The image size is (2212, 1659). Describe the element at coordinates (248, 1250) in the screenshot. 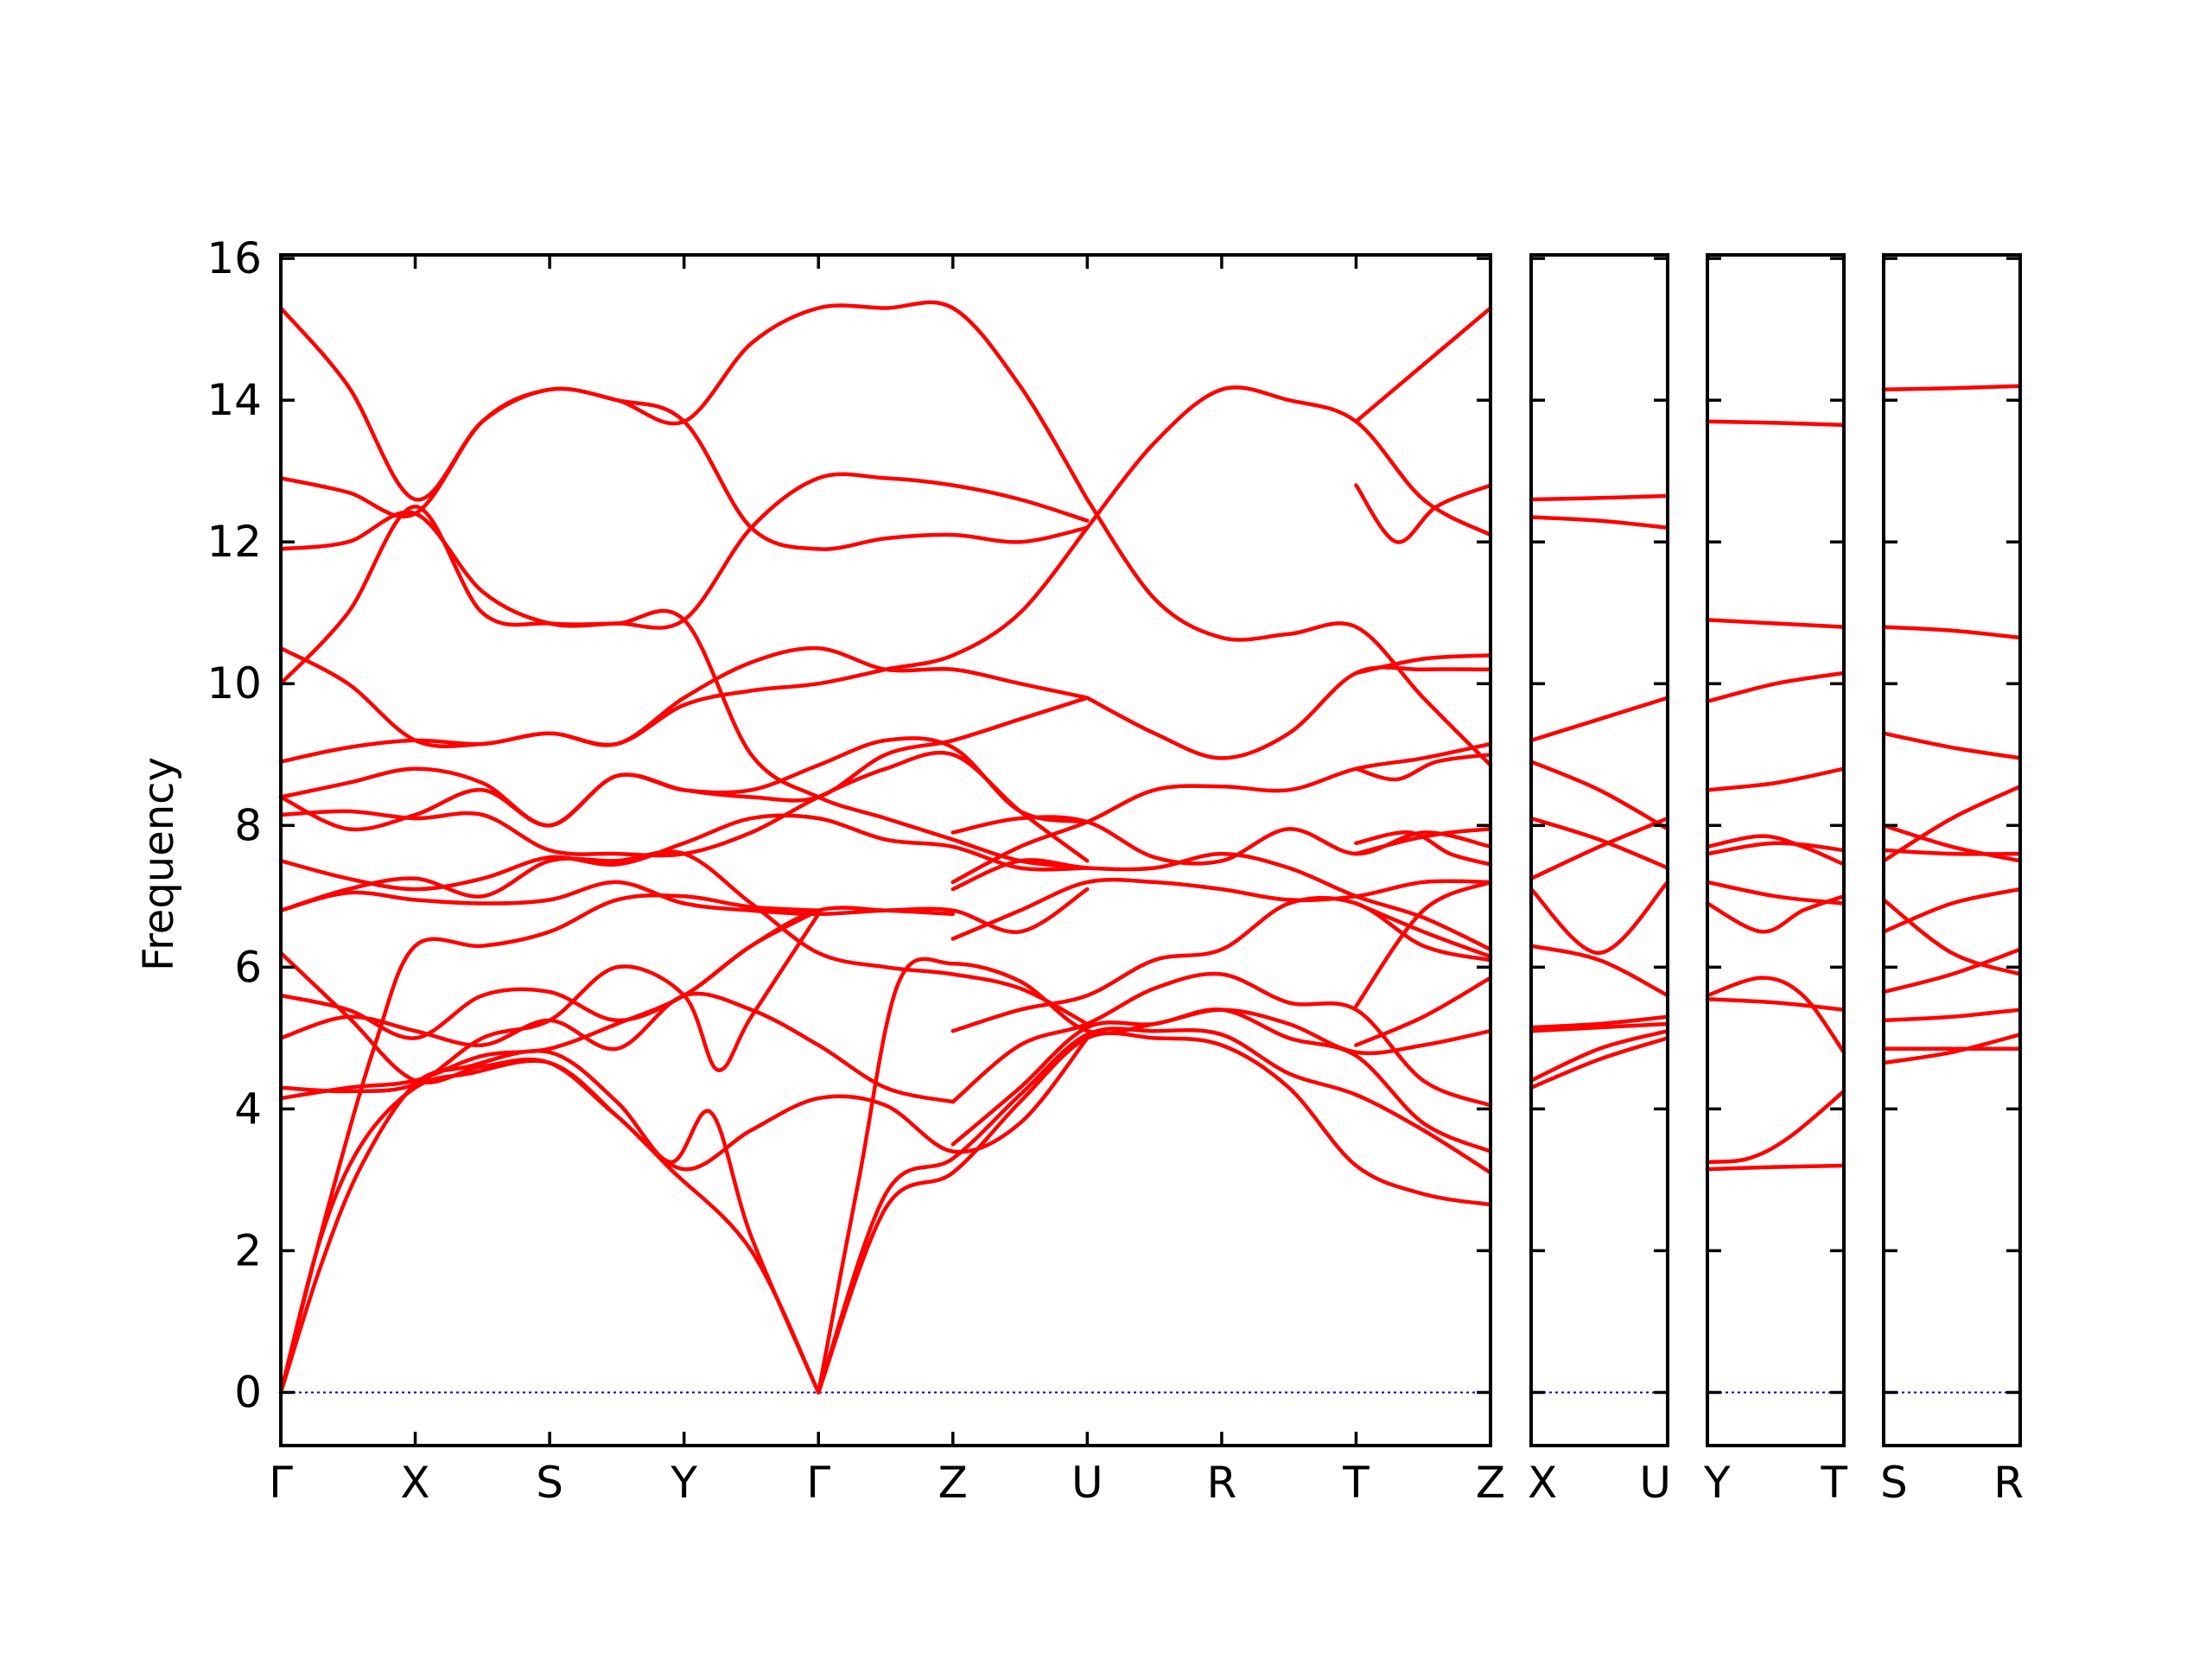

I see `y-tick-label: 2` at that location.